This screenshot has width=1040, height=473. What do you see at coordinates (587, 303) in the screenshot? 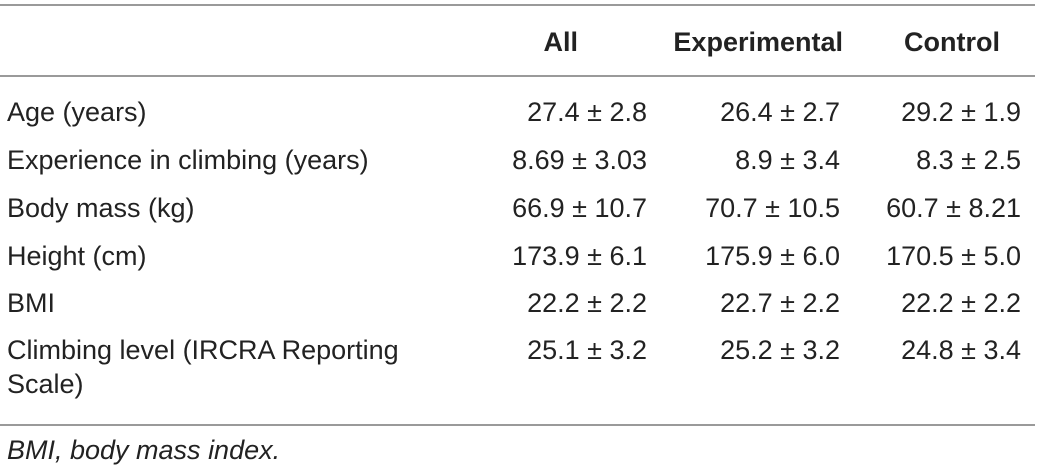
I see `cell-bmi-all: 22.2 ± 2.2` at bounding box center [587, 303].